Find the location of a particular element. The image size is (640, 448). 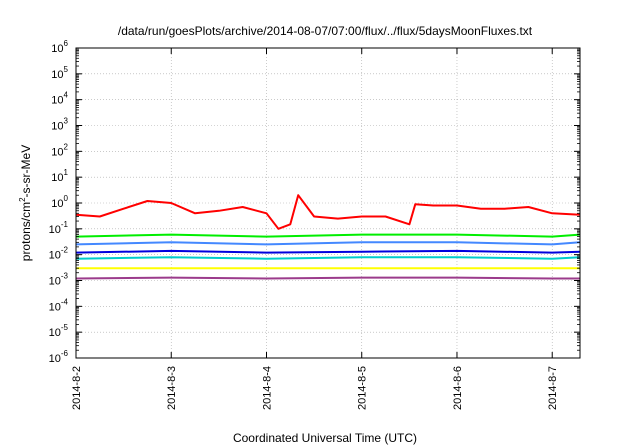

y-tick-label: 10⁻⁴ is located at coordinates (59, 305).